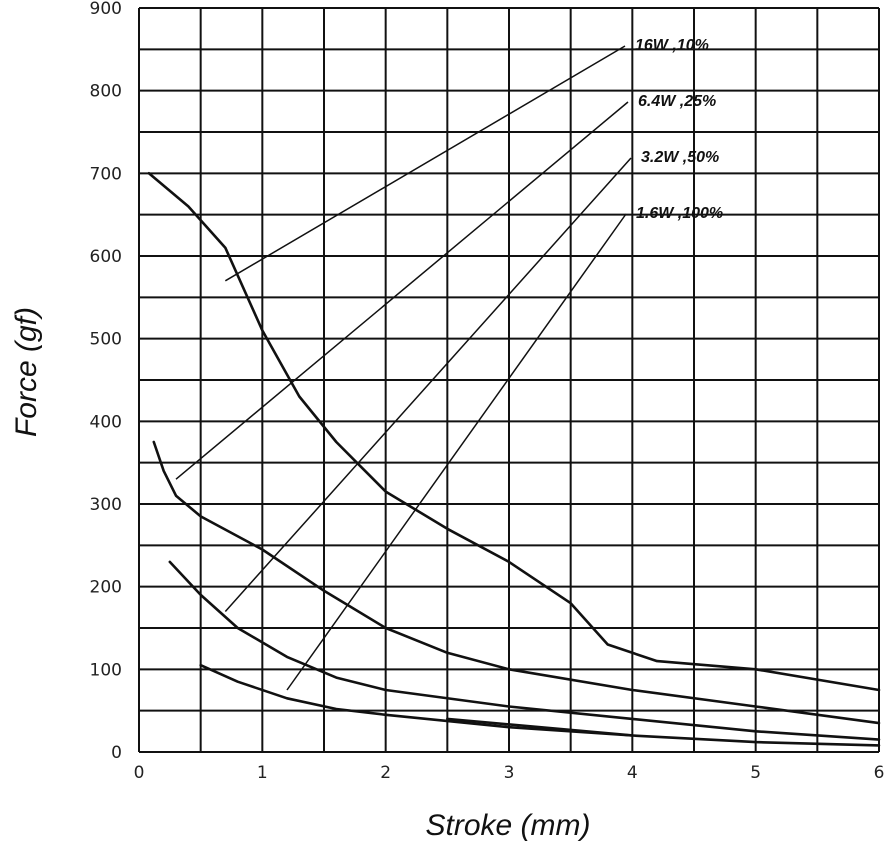  Describe the element at coordinates (106, 9) in the screenshot. I see `y-tick-label: 900` at that location.